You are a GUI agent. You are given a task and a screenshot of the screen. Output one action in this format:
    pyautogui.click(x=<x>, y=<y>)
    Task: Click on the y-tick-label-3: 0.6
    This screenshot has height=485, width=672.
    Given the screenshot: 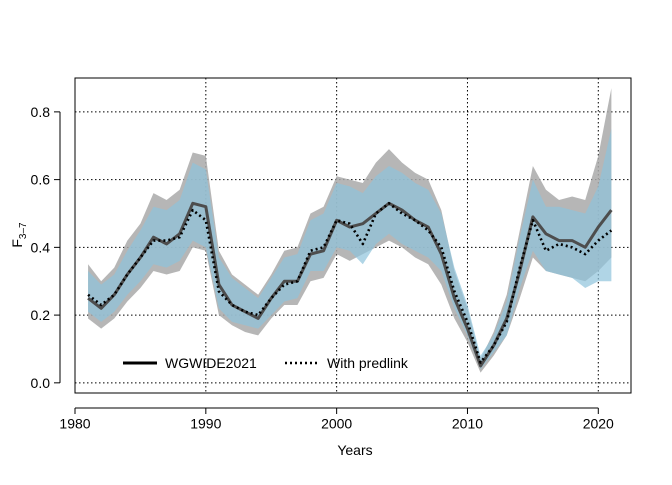 What is the action you would take?
    pyautogui.click(x=41, y=180)
    